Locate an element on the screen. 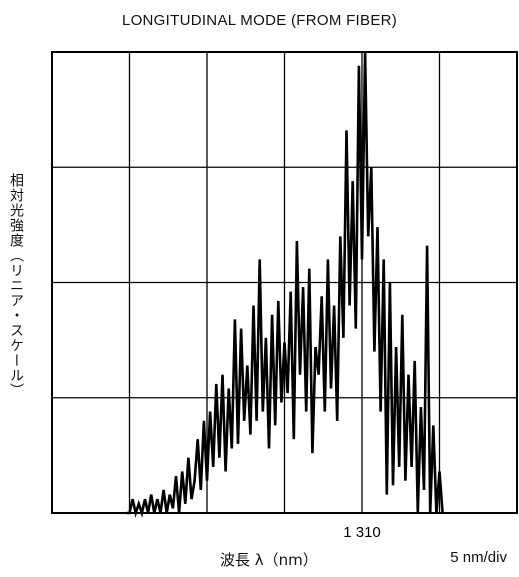 The height and width of the screenshot is (577, 519). x-tick-label: 1 310 is located at coordinates (362, 532).